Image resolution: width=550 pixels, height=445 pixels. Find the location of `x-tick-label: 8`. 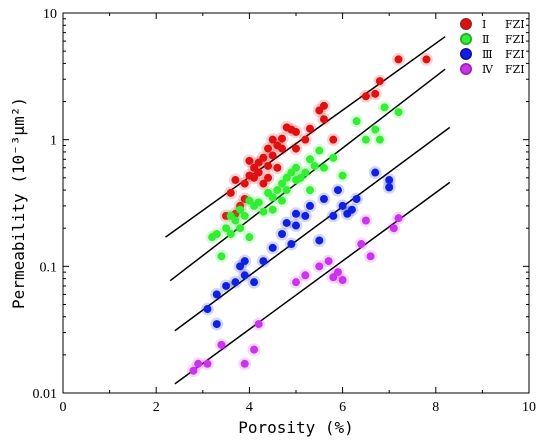

x-tick-label: 8 is located at coordinates (435, 407).